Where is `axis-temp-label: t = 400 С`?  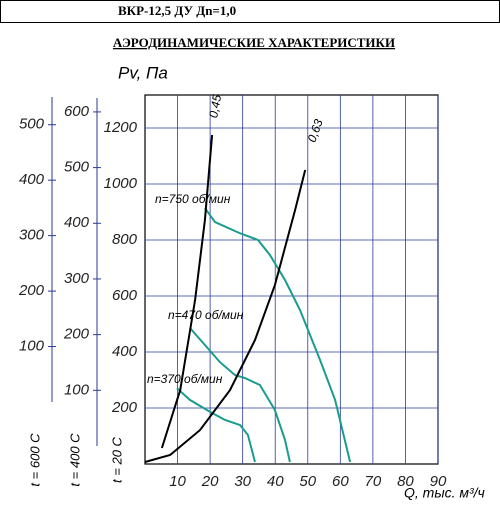
axis-temp-label: t = 400 С is located at coordinates (74, 460).